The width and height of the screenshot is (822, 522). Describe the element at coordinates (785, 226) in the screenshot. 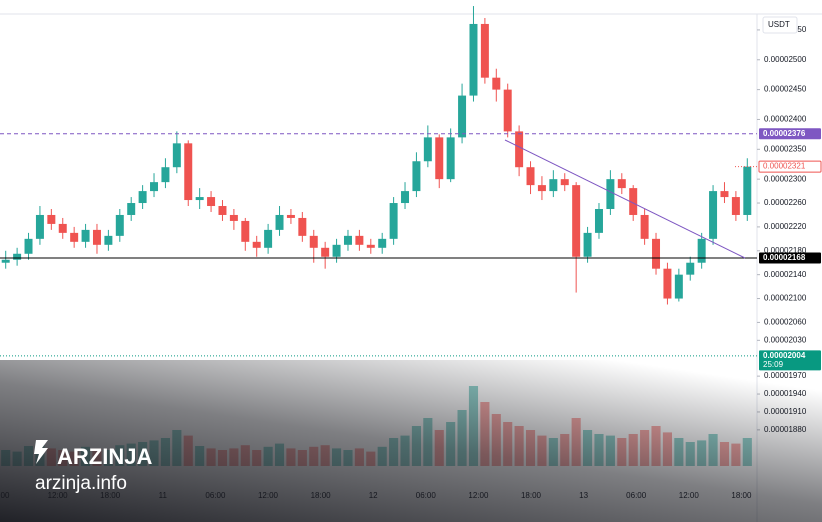

I see `y-tick-label: 0.00002220` at that location.